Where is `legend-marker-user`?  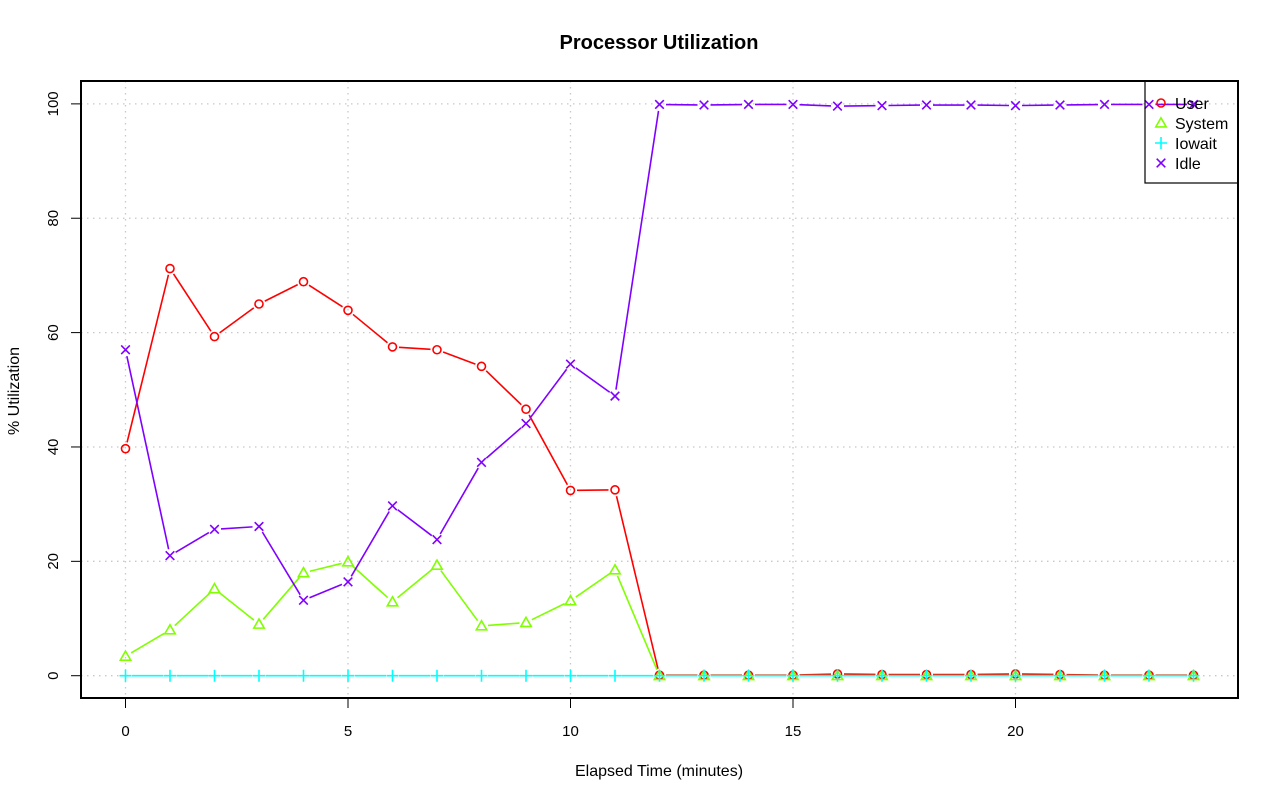 legend-marker-user is located at coordinates (1161, 103).